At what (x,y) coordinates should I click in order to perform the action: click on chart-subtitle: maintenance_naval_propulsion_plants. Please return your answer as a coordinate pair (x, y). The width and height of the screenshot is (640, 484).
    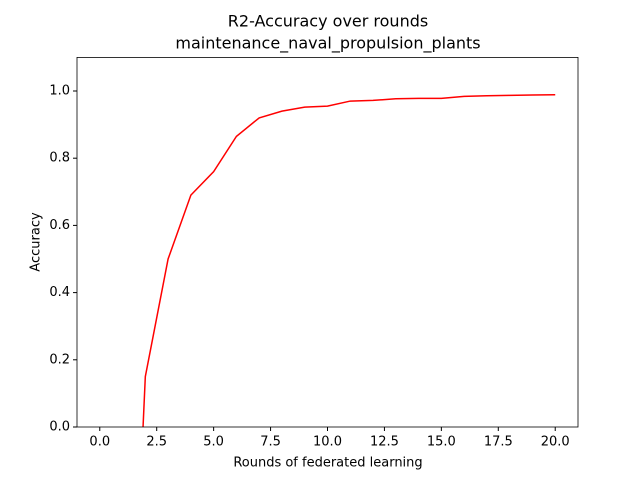
    Looking at the image, I should click on (327, 44).